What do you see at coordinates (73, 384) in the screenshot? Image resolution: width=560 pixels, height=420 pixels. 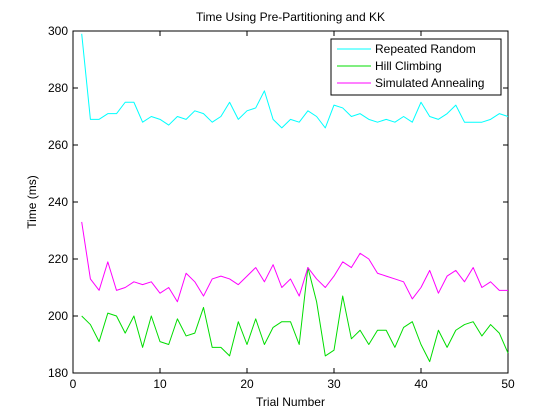 I see `x-tick-label: 0` at bounding box center [73, 384].